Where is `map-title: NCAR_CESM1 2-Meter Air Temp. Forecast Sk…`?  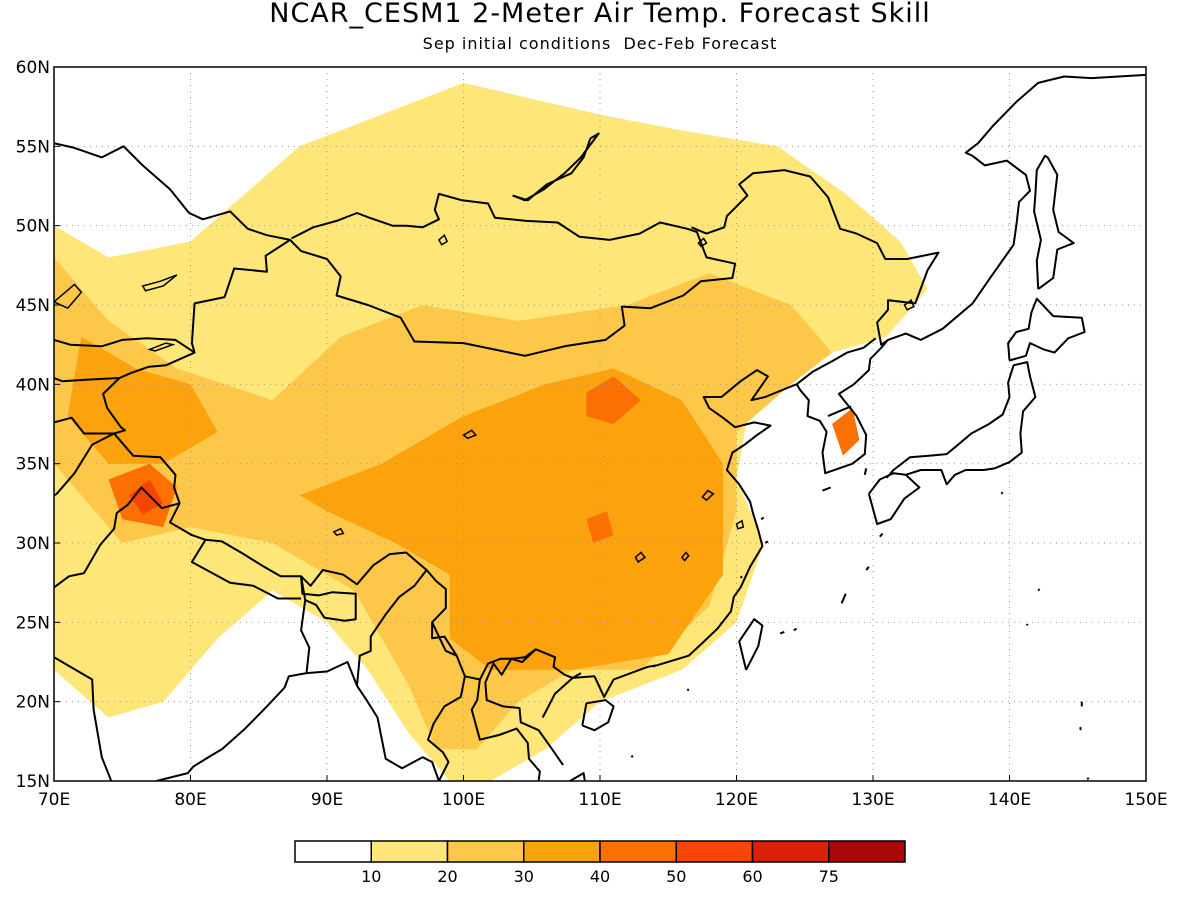 map-title: NCAR_CESM1 2-Meter Air Temp. Forecast Sk… is located at coordinates (600, 14).